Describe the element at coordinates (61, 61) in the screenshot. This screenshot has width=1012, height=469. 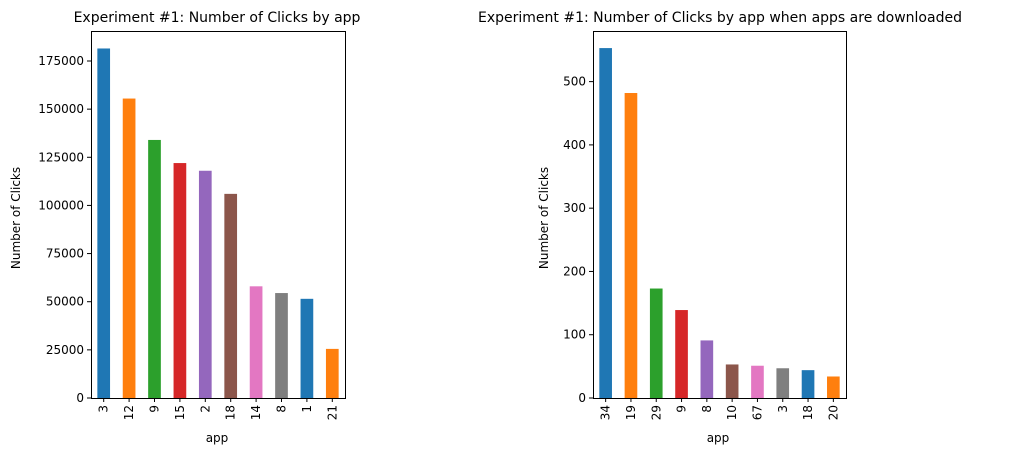
I see `chart-1-y-tick-label: 175000` at that location.